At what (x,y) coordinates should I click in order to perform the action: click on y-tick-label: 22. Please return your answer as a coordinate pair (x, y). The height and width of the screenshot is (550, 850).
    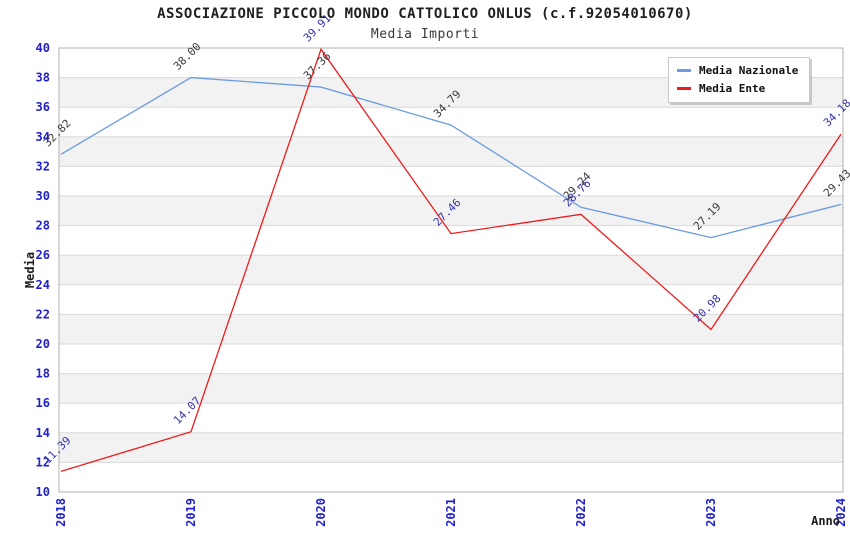
    Looking at the image, I should click on (43, 314).